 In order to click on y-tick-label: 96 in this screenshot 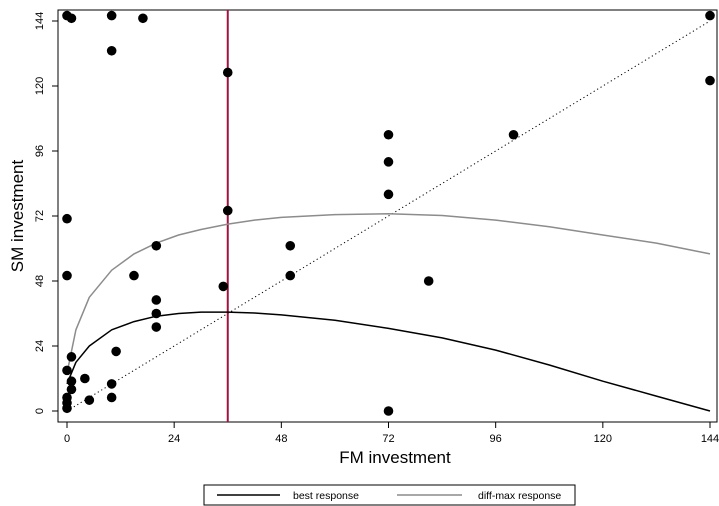, I will do `click(40, 151)`.